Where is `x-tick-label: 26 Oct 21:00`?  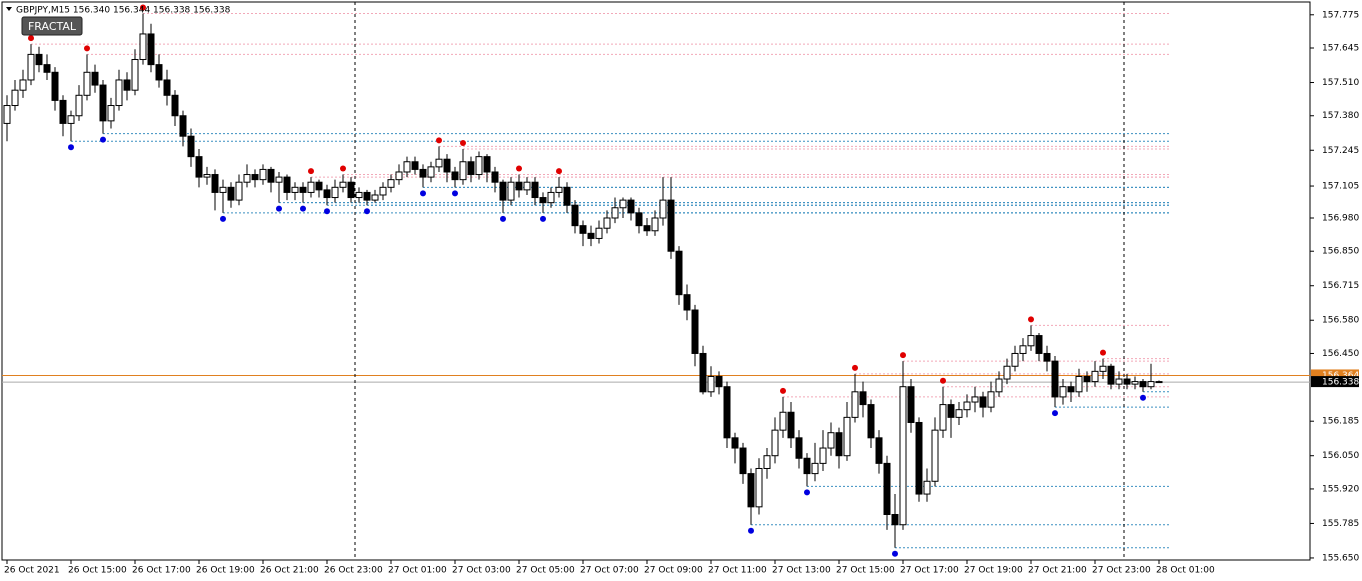
x-tick-label: 26 Oct 21:00 is located at coordinates (289, 571).